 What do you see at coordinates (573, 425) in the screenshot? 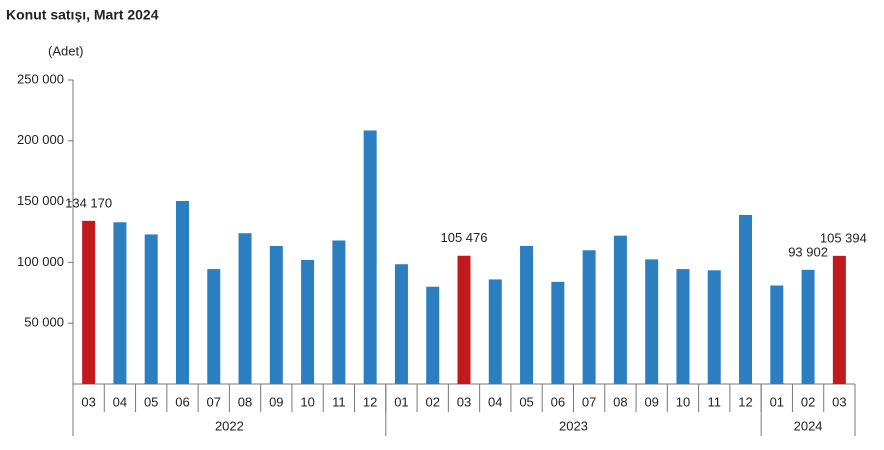
I see `group-label: 2023` at bounding box center [573, 425].